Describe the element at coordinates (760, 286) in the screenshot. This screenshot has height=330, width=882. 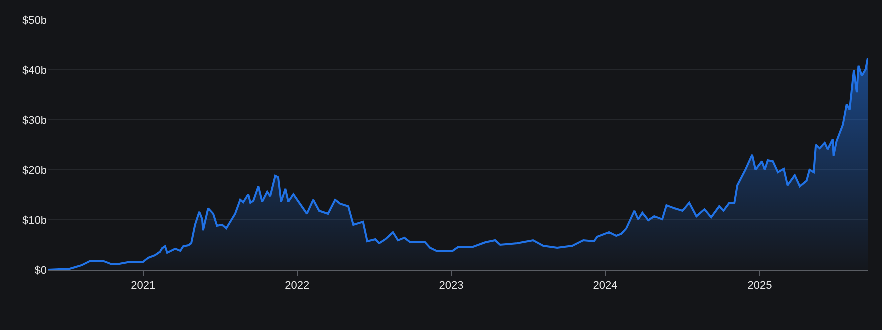
I see `x-tick-label: 2025` at that location.